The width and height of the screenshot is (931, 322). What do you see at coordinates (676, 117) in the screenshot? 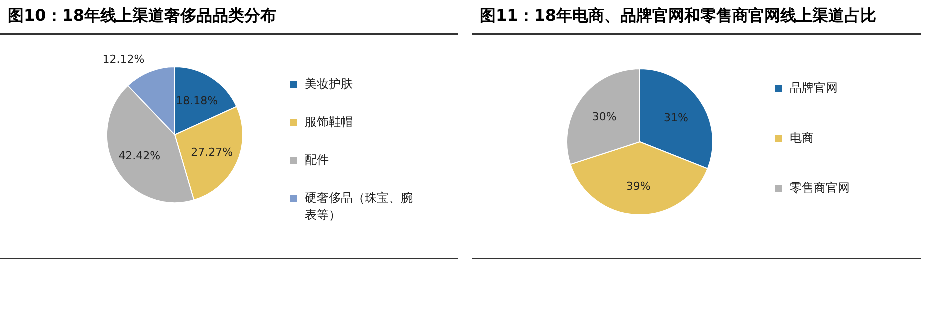
I see `data-label: 31%` at bounding box center [676, 117].